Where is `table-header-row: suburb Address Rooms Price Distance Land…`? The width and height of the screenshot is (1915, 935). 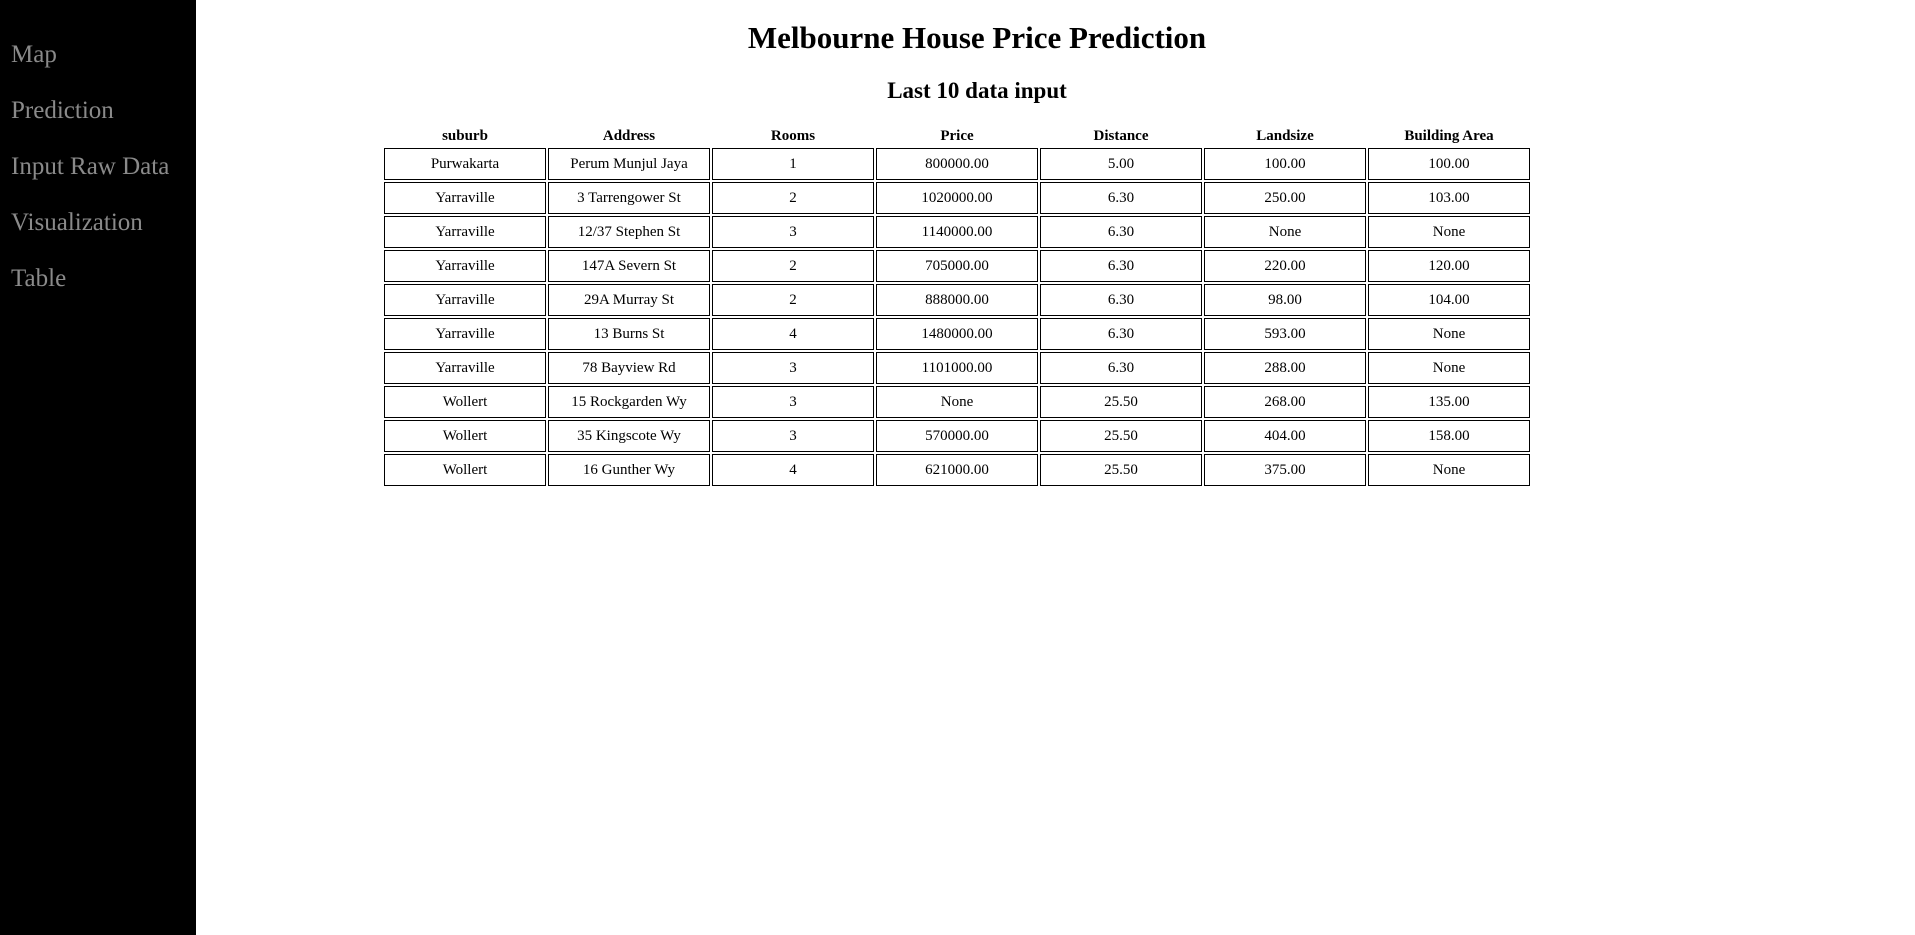
table-header-row: suburb Address Rooms Price Distance Land… is located at coordinates (957, 136).